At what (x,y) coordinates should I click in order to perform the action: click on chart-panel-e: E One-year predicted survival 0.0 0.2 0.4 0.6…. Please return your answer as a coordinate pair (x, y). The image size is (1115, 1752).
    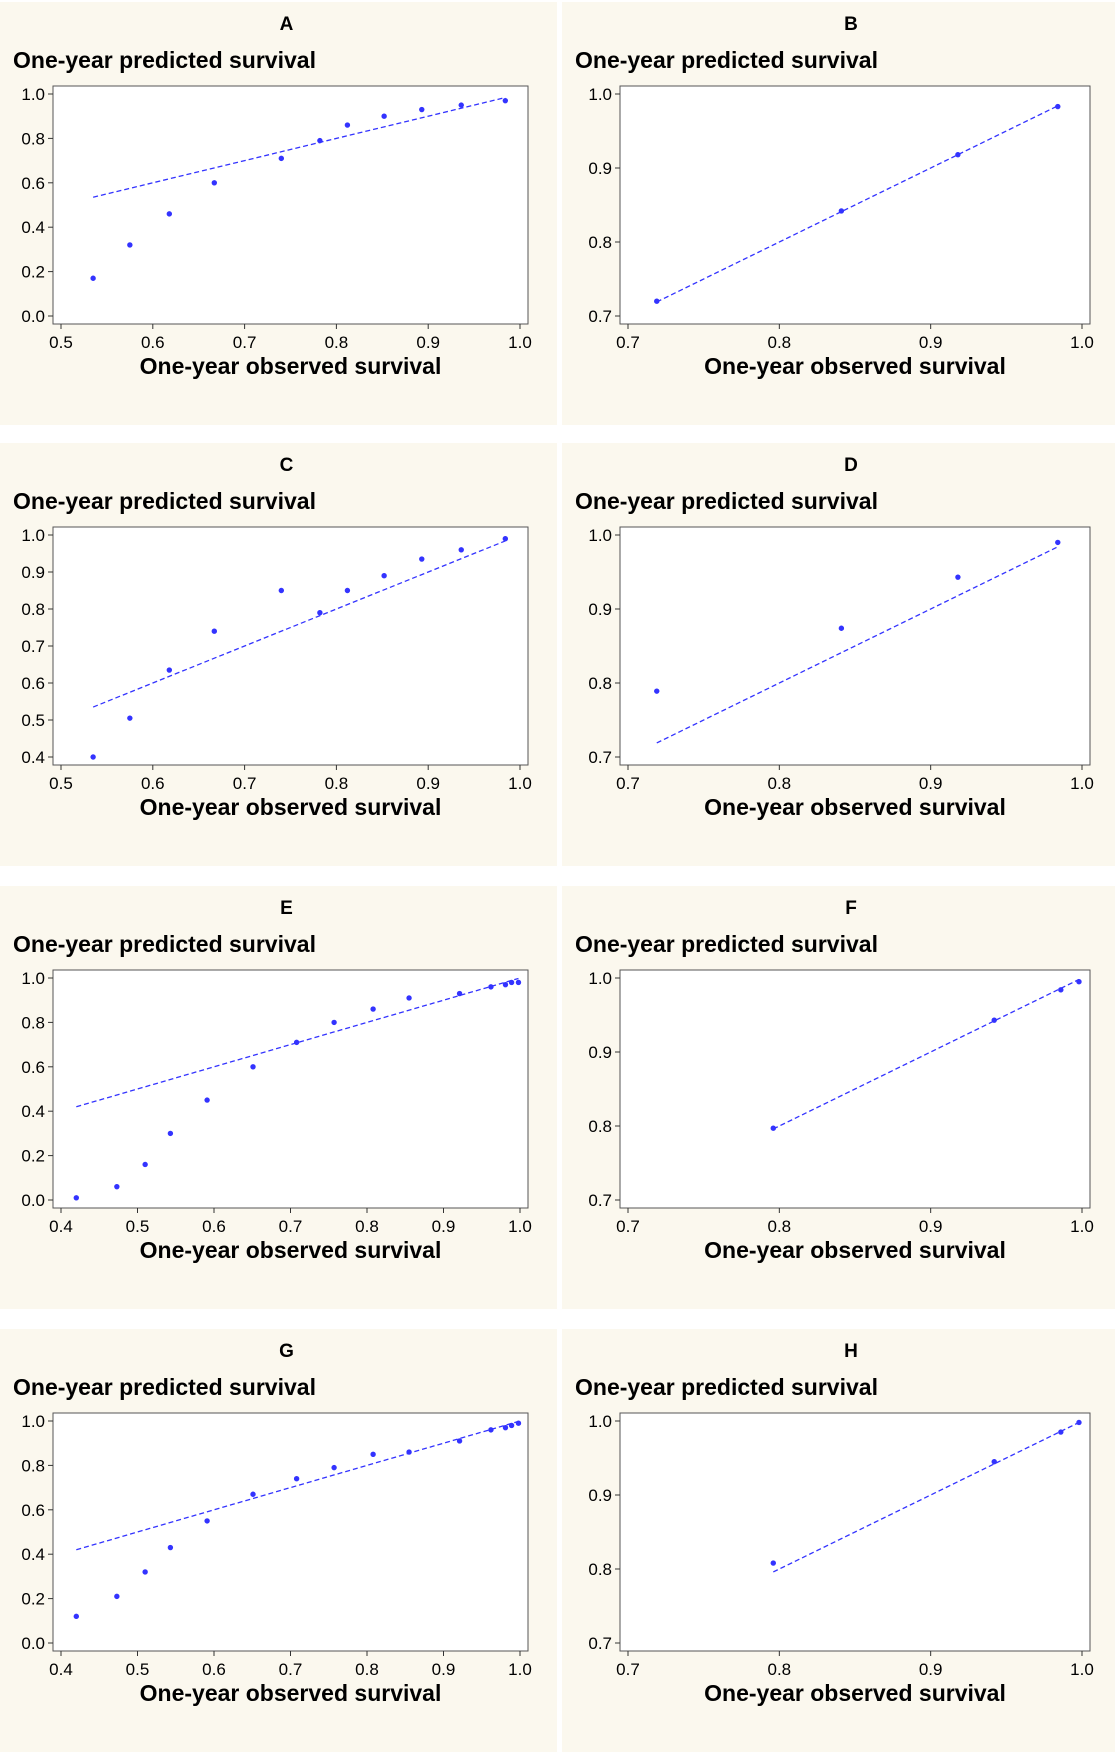
    Looking at the image, I should click on (278, 1097).